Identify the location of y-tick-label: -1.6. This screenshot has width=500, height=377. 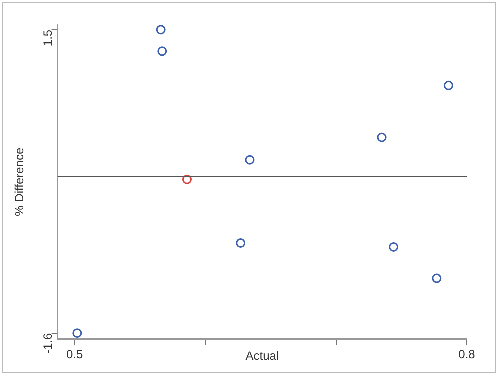
(48, 343).